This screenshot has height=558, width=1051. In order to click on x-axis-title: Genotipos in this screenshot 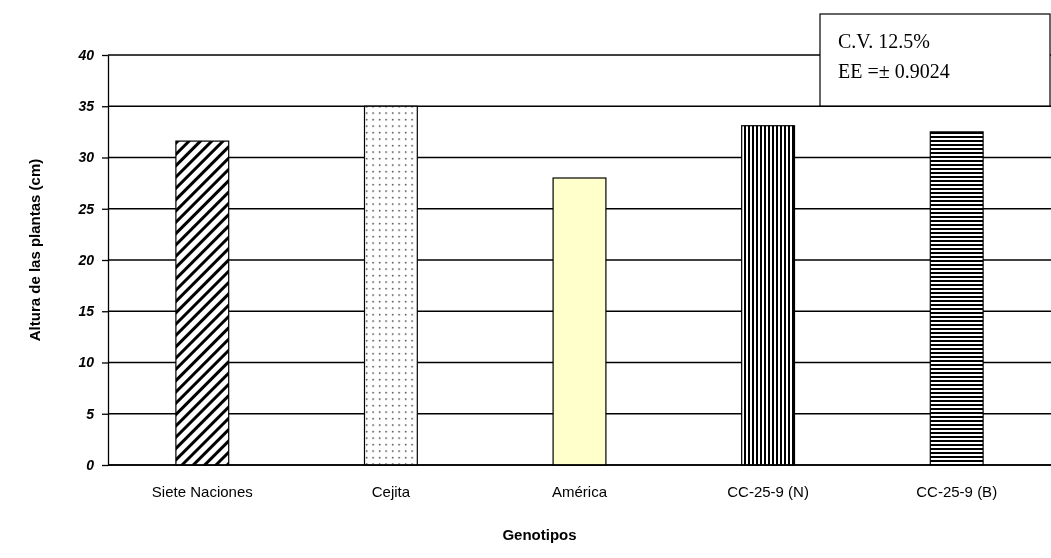, I will do `click(539, 534)`.